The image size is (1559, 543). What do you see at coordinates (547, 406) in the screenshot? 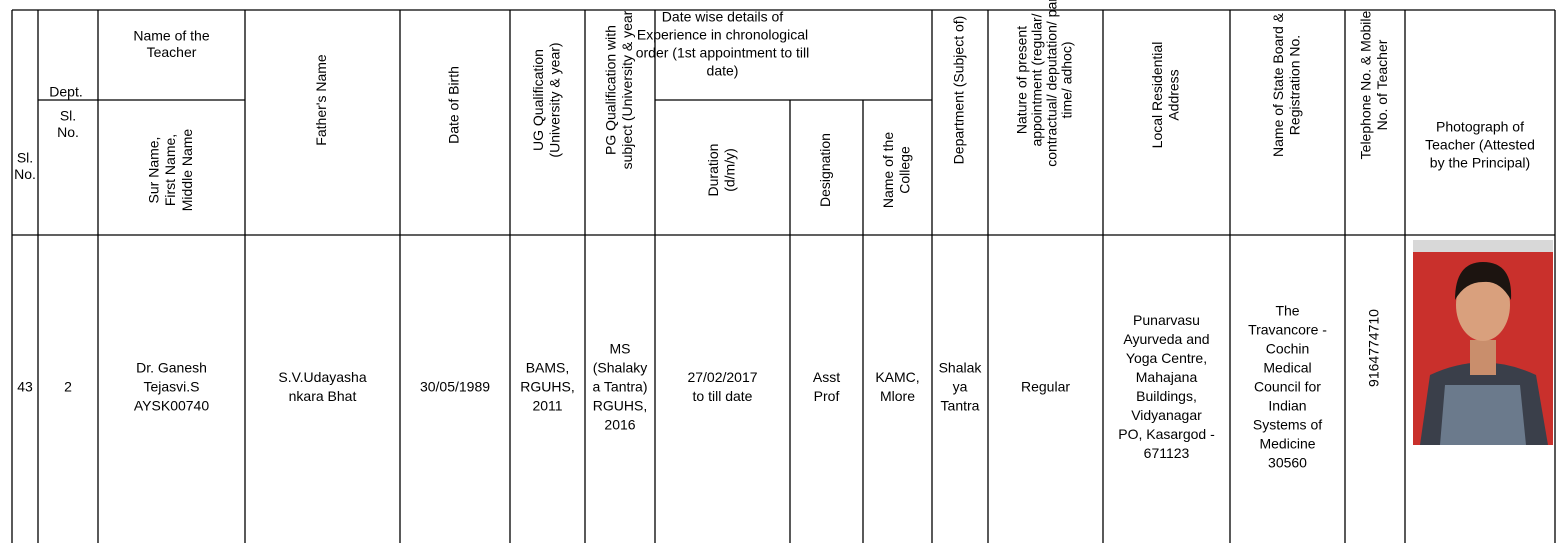
I see `cell: 2011` at bounding box center [547, 406].